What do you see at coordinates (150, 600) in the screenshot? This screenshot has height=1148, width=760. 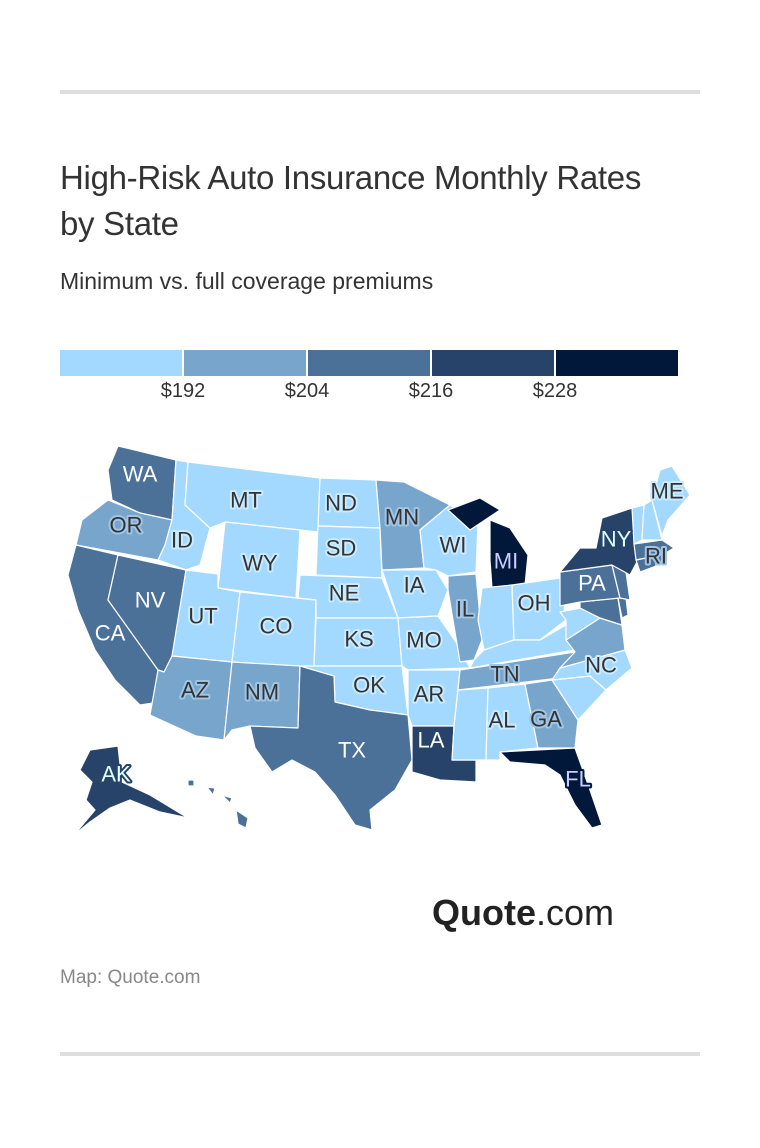 I see `svg-text: NV` at bounding box center [150, 600].